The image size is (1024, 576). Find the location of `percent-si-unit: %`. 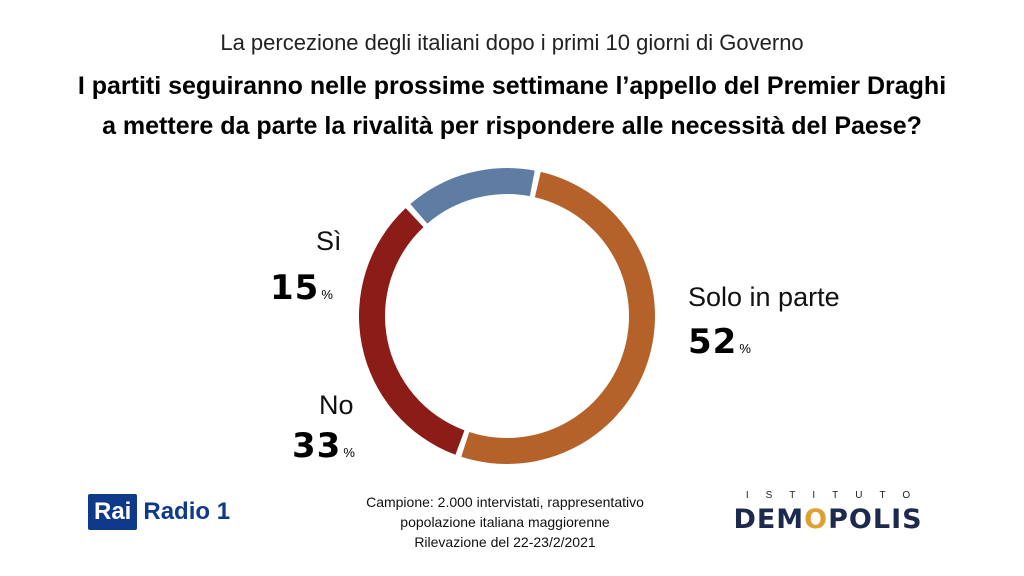

percent-si-unit: % is located at coordinates (327, 294).